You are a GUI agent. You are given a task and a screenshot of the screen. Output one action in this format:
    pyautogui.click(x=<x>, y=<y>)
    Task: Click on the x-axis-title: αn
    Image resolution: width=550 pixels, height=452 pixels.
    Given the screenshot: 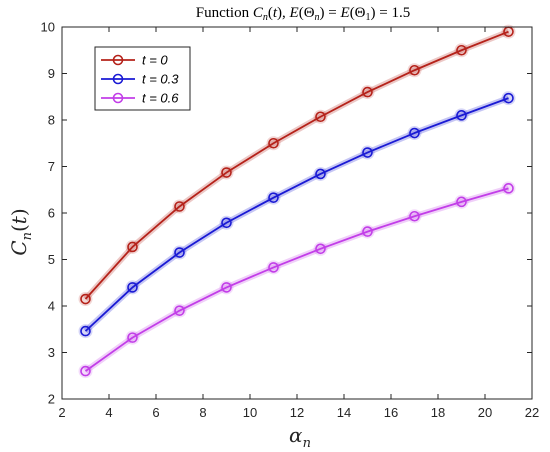 What is the action you would take?
    pyautogui.click(x=300, y=437)
    